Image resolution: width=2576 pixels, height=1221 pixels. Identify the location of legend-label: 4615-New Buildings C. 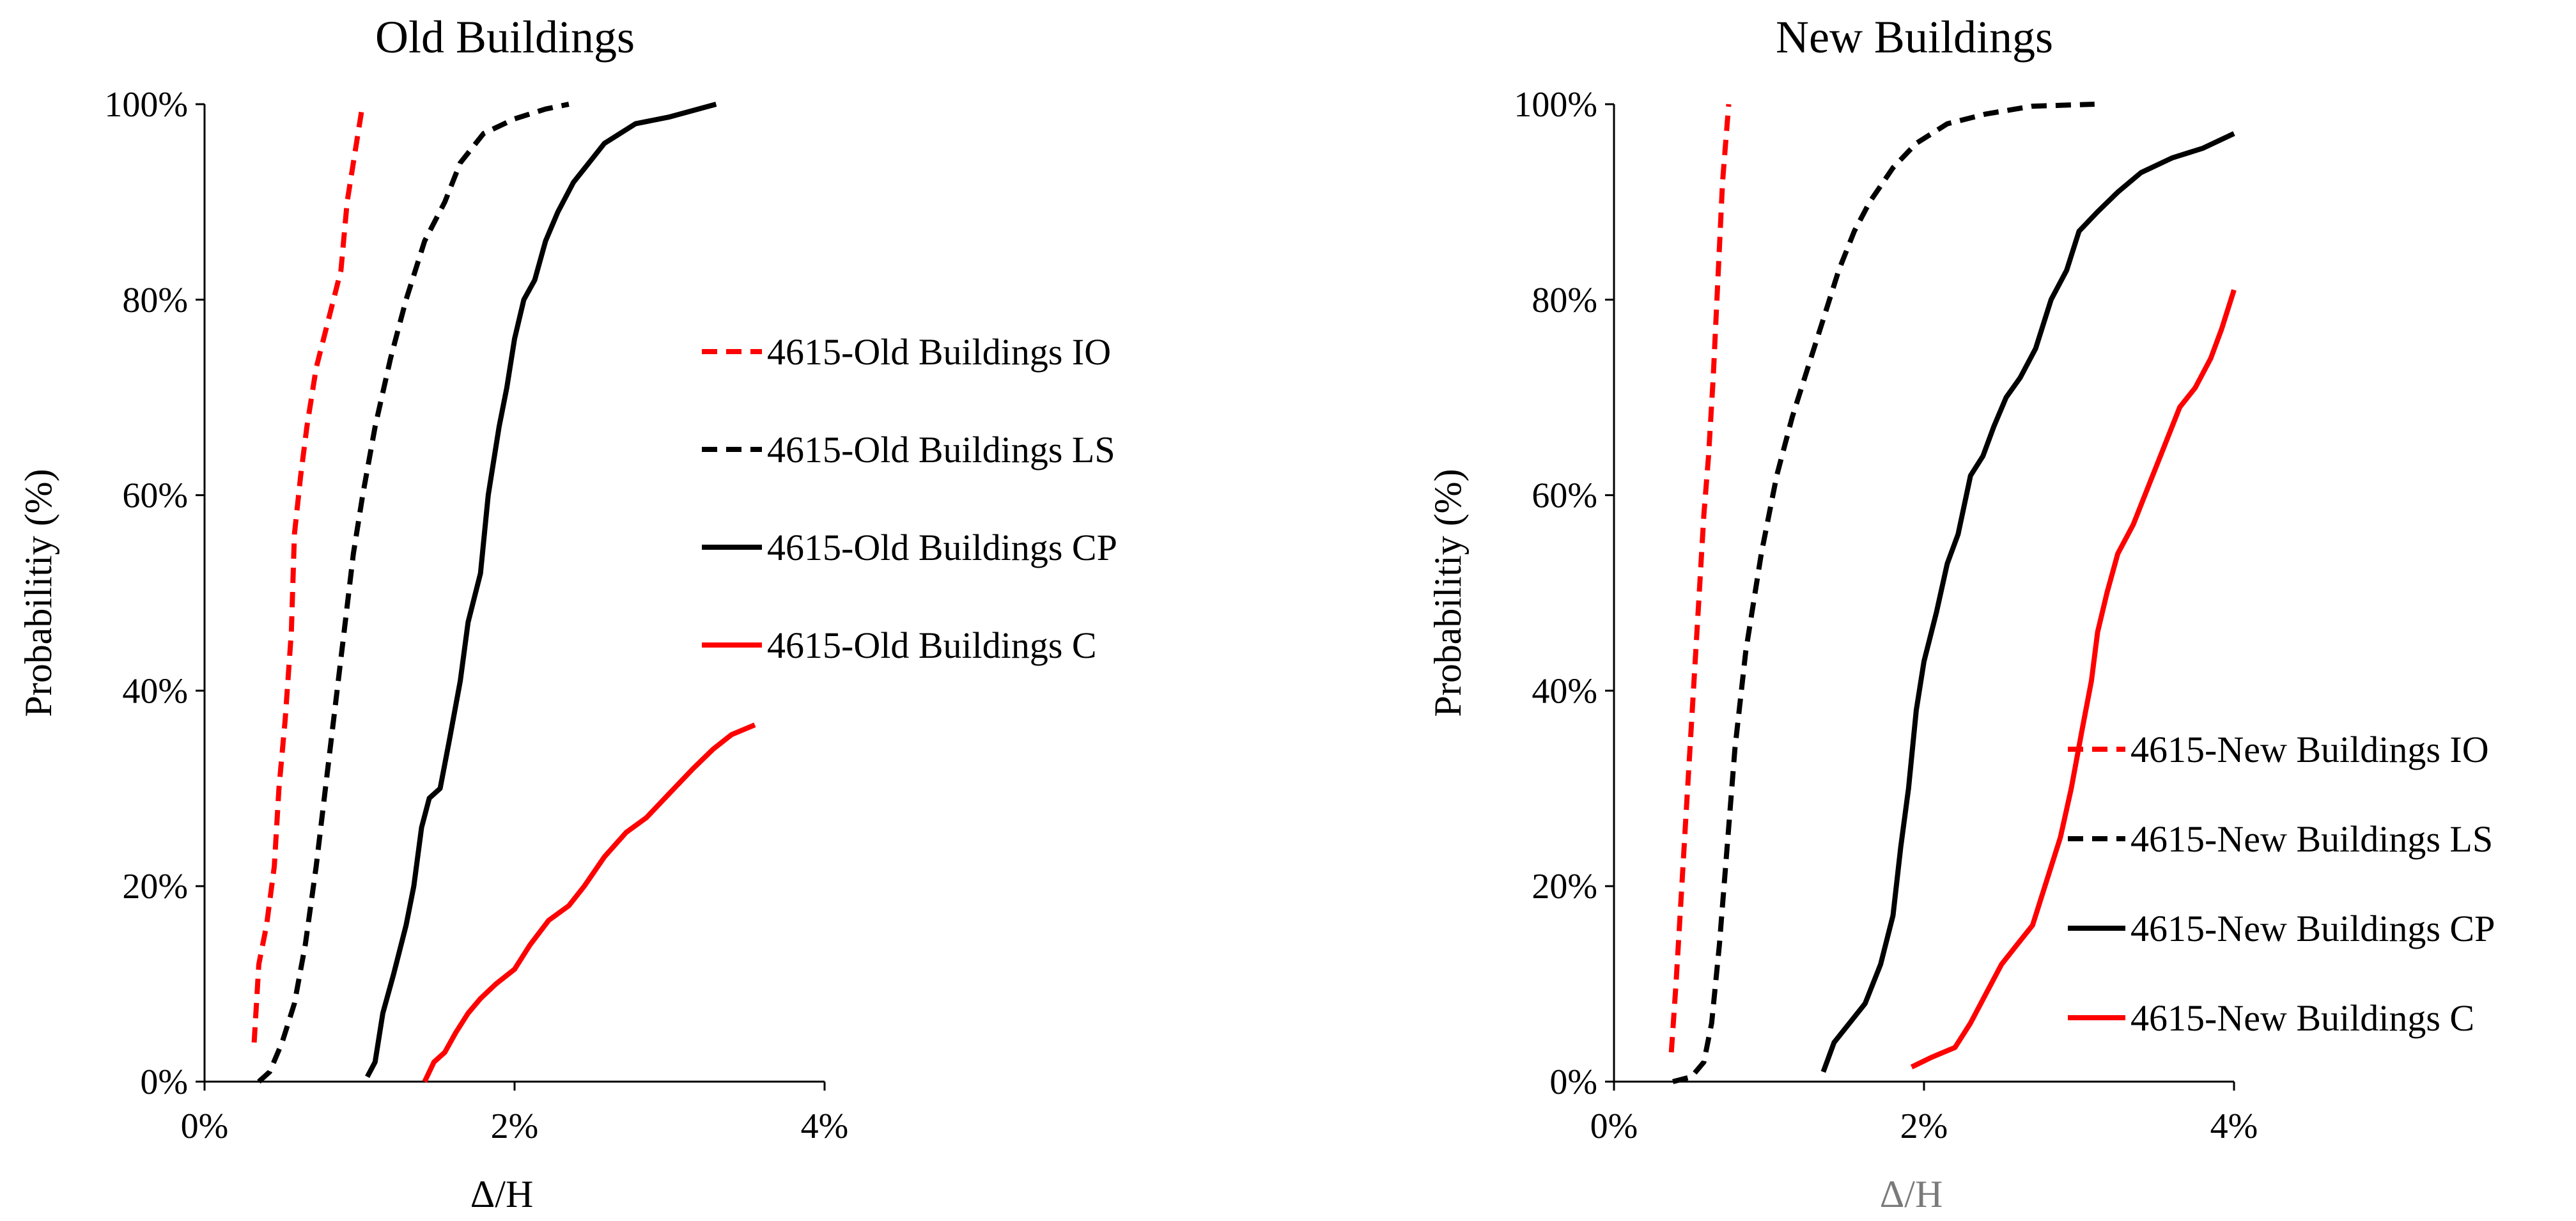
(2302, 1018).